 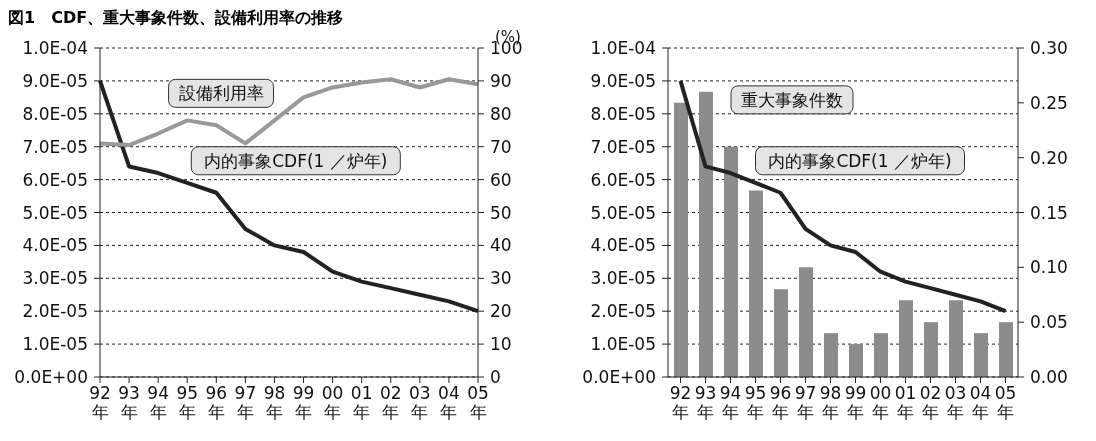 I want to click on y2-tick-label: 70, so click(x=501, y=146).